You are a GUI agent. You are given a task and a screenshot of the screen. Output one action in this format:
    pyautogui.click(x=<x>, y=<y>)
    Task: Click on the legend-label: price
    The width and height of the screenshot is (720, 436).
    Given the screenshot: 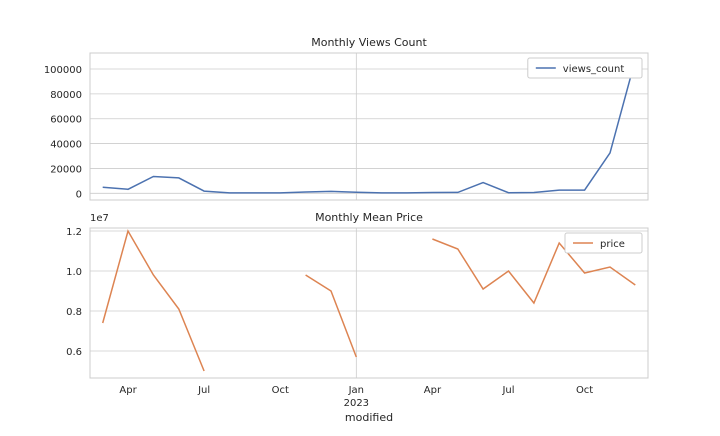 What is the action you would take?
    pyautogui.click(x=612, y=244)
    